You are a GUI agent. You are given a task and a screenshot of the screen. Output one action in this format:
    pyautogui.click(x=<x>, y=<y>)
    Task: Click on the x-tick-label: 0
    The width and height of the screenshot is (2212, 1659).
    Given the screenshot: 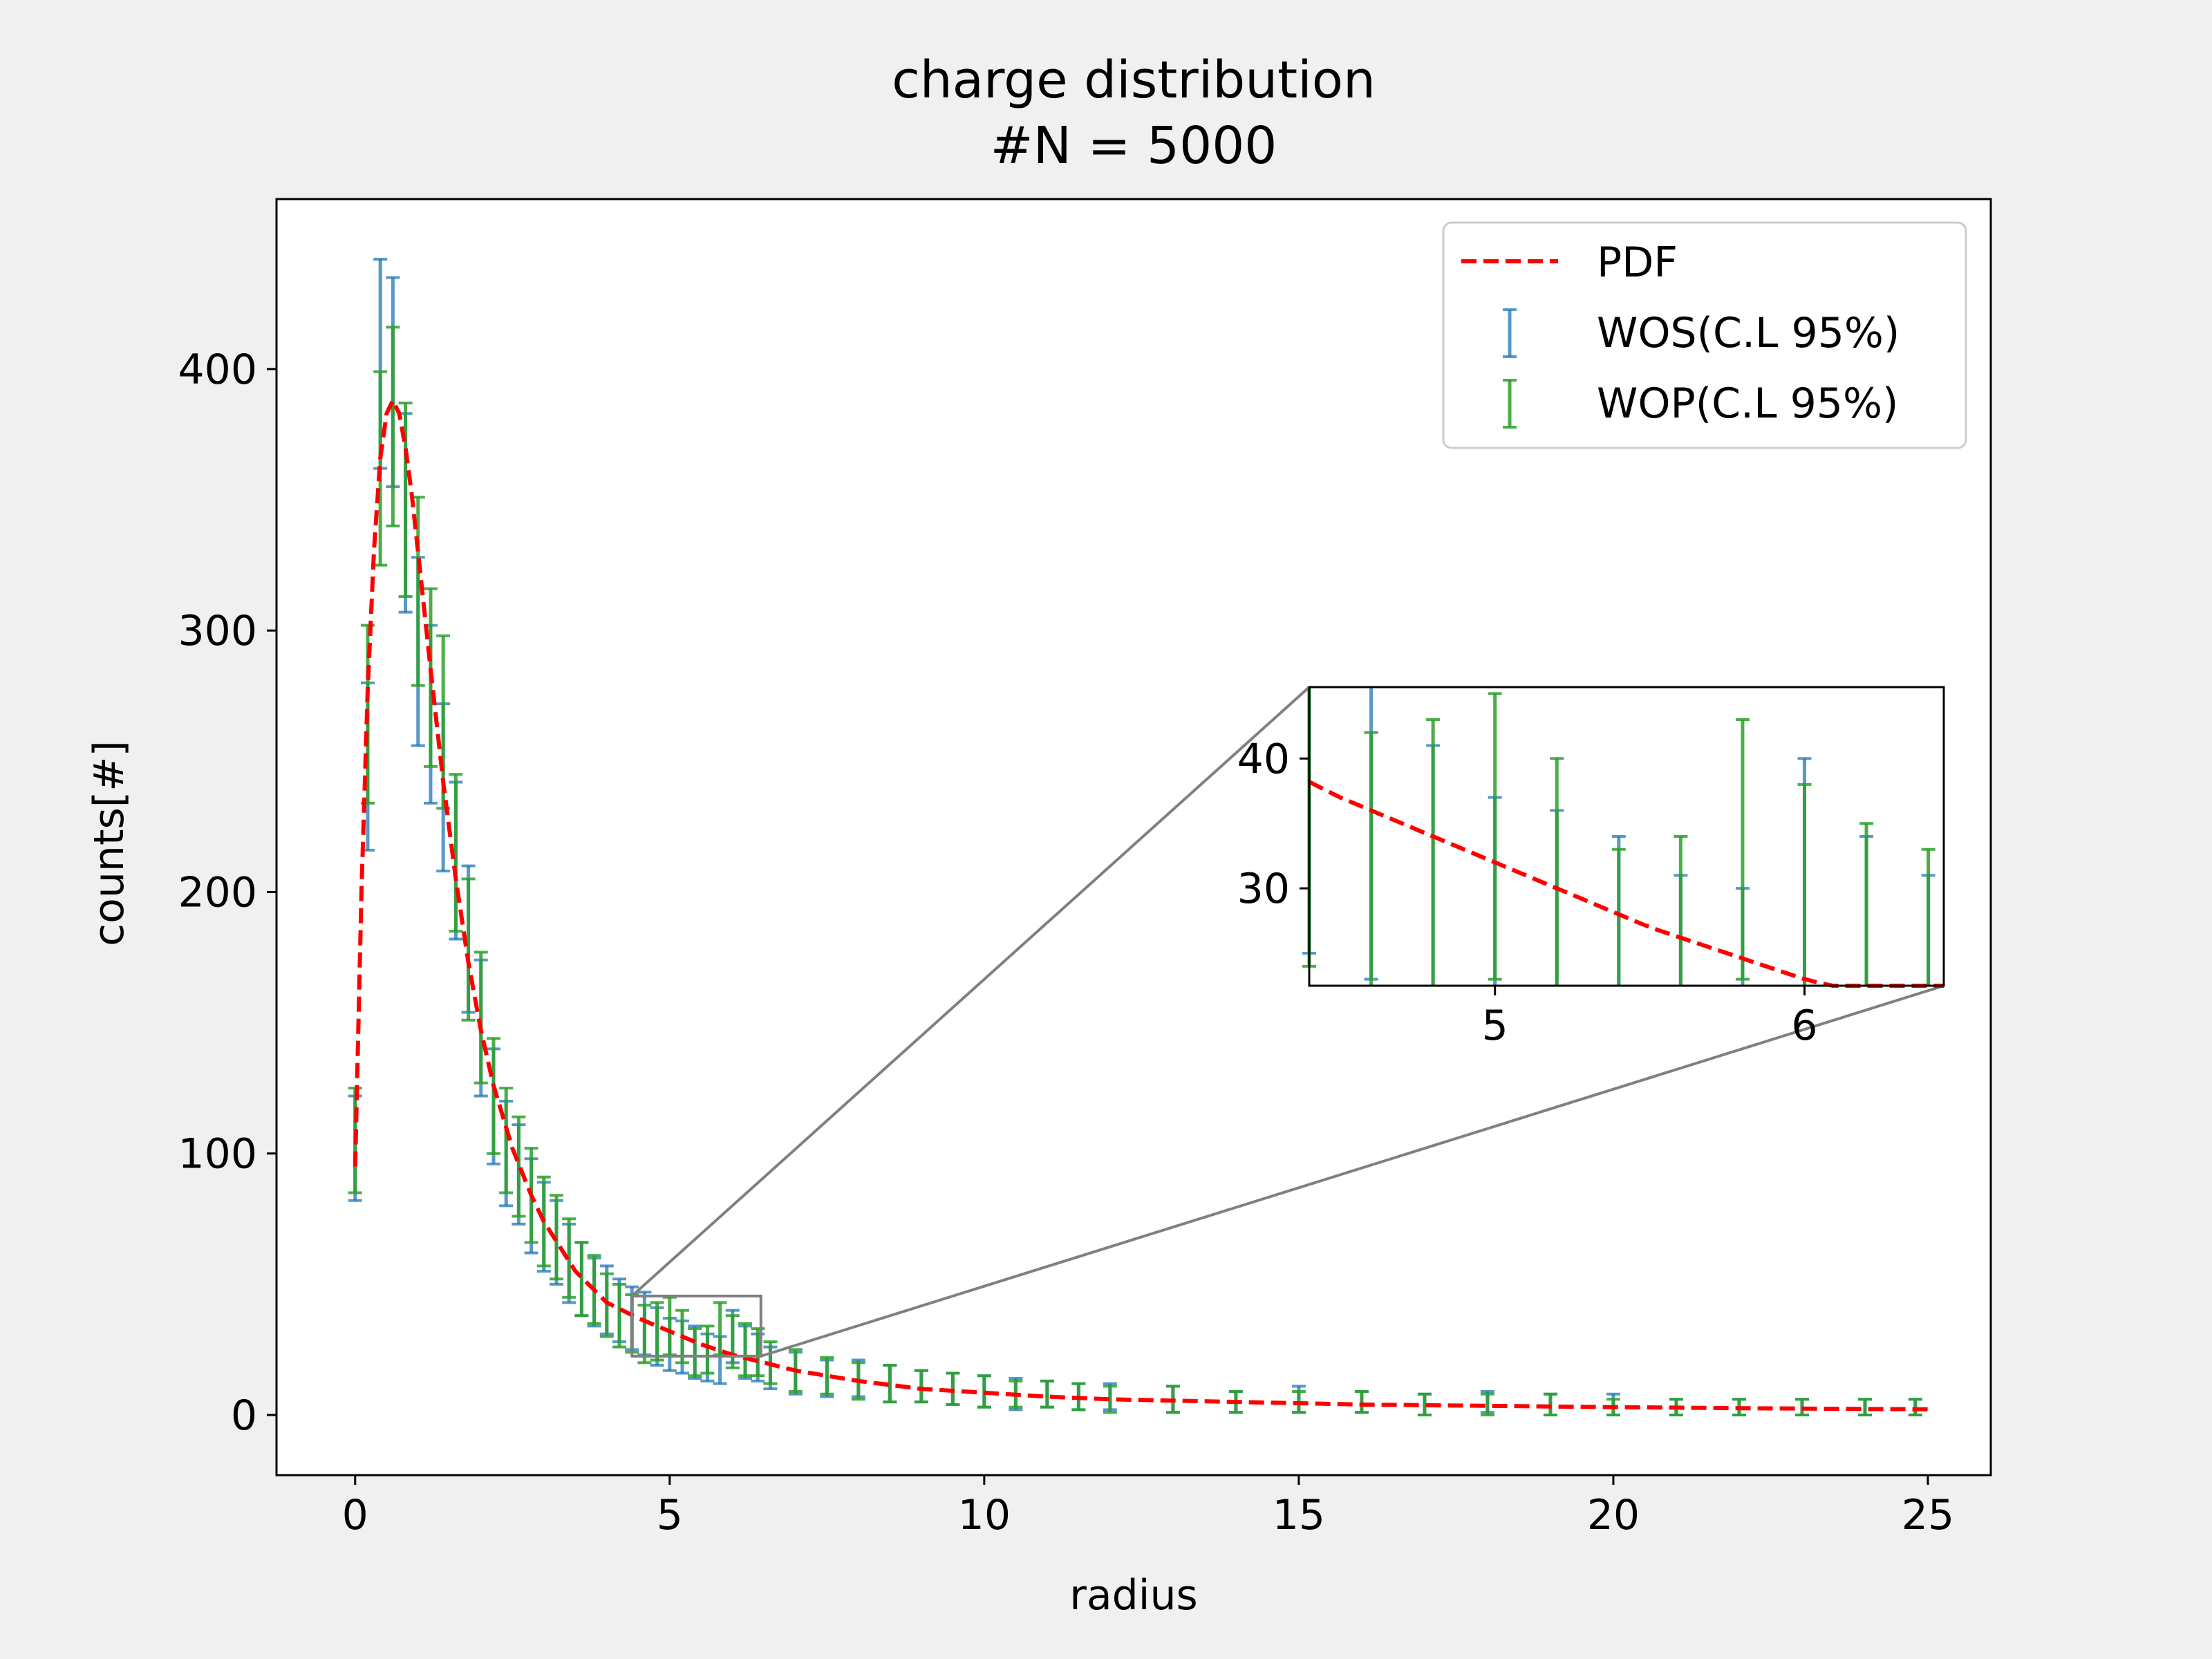 What is the action you would take?
    pyautogui.click(x=355, y=1515)
    